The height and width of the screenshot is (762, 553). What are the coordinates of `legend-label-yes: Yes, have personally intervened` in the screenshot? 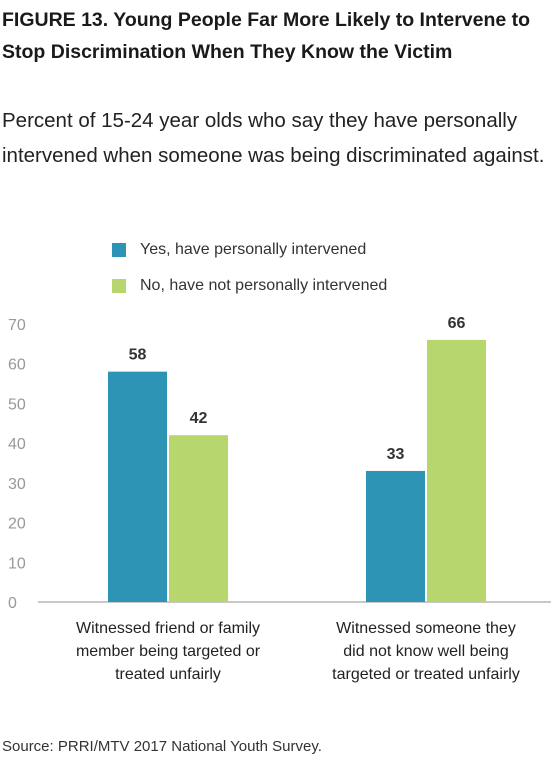 It's located at (253, 249).